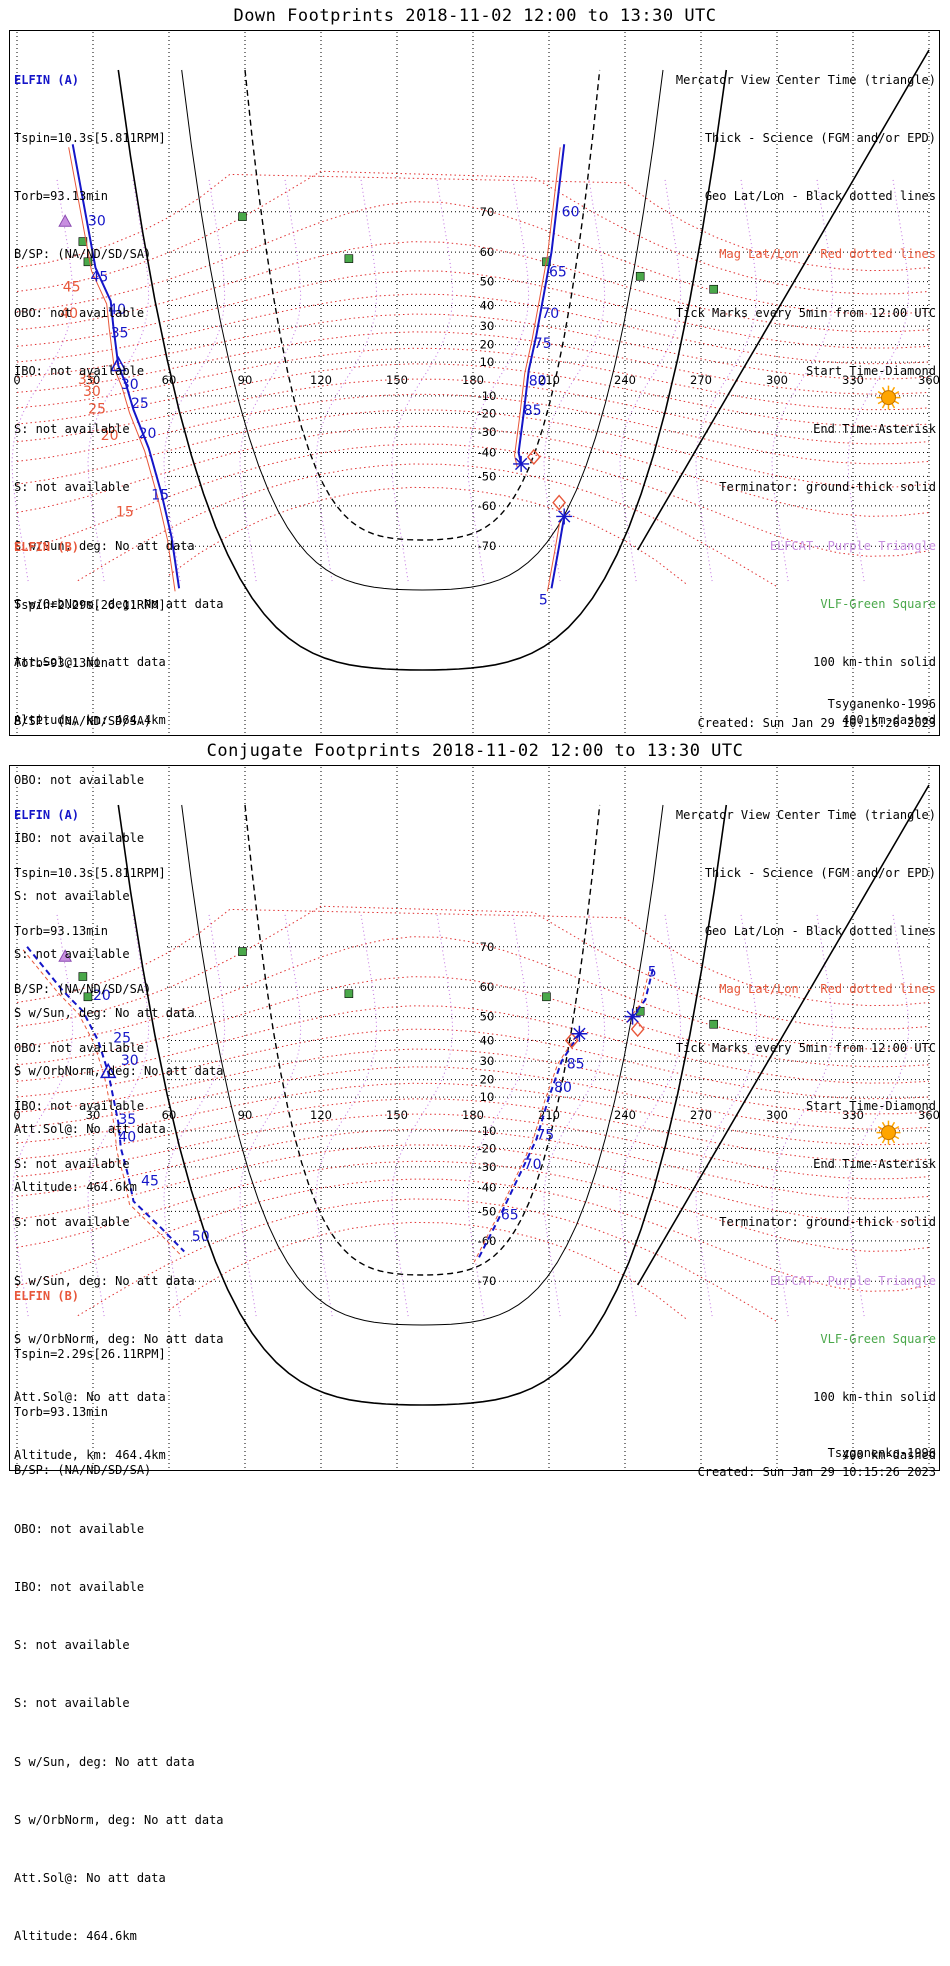  What do you see at coordinates (397, 380) in the screenshot?
I see `lon-tick-label: 150` at bounding box center [397, 380].